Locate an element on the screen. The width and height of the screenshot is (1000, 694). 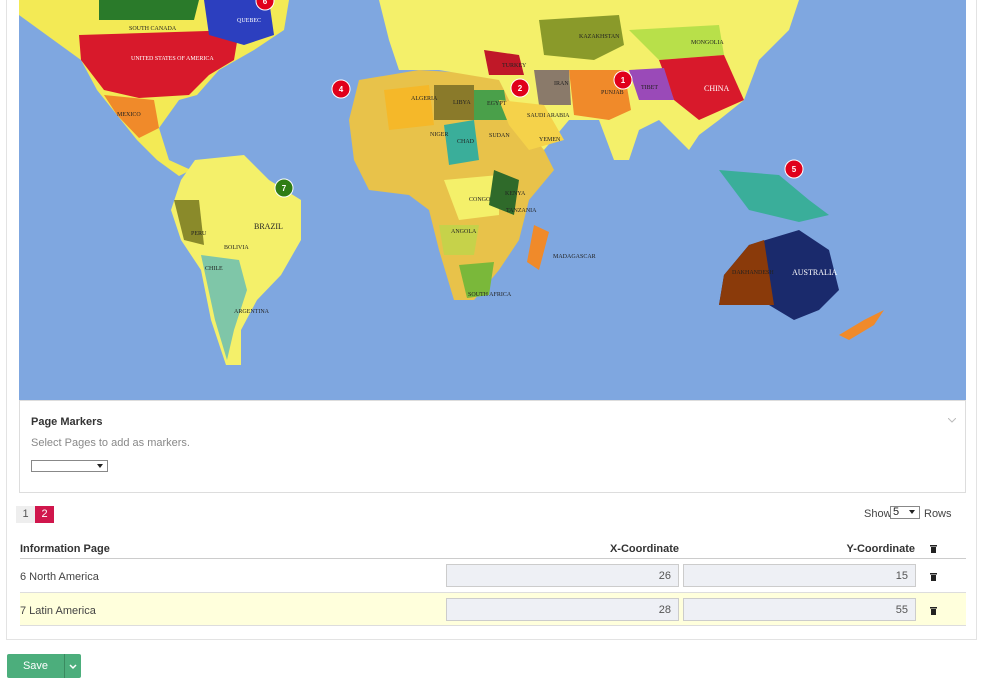
column-header: Y-Coordinate is located at coordinates (880, 549).